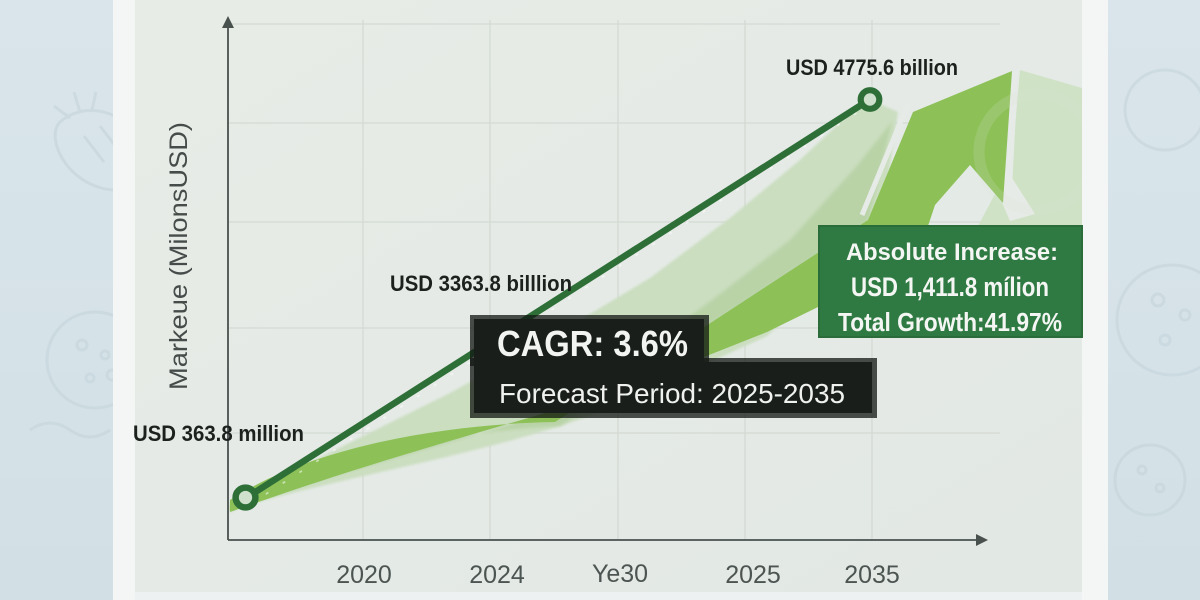 This screenshot has width=1200, height=600. What do you see at coordinates (364, 575) in the screenshot?
I see `svg-text: 2020` at bounding box center [364, 575].